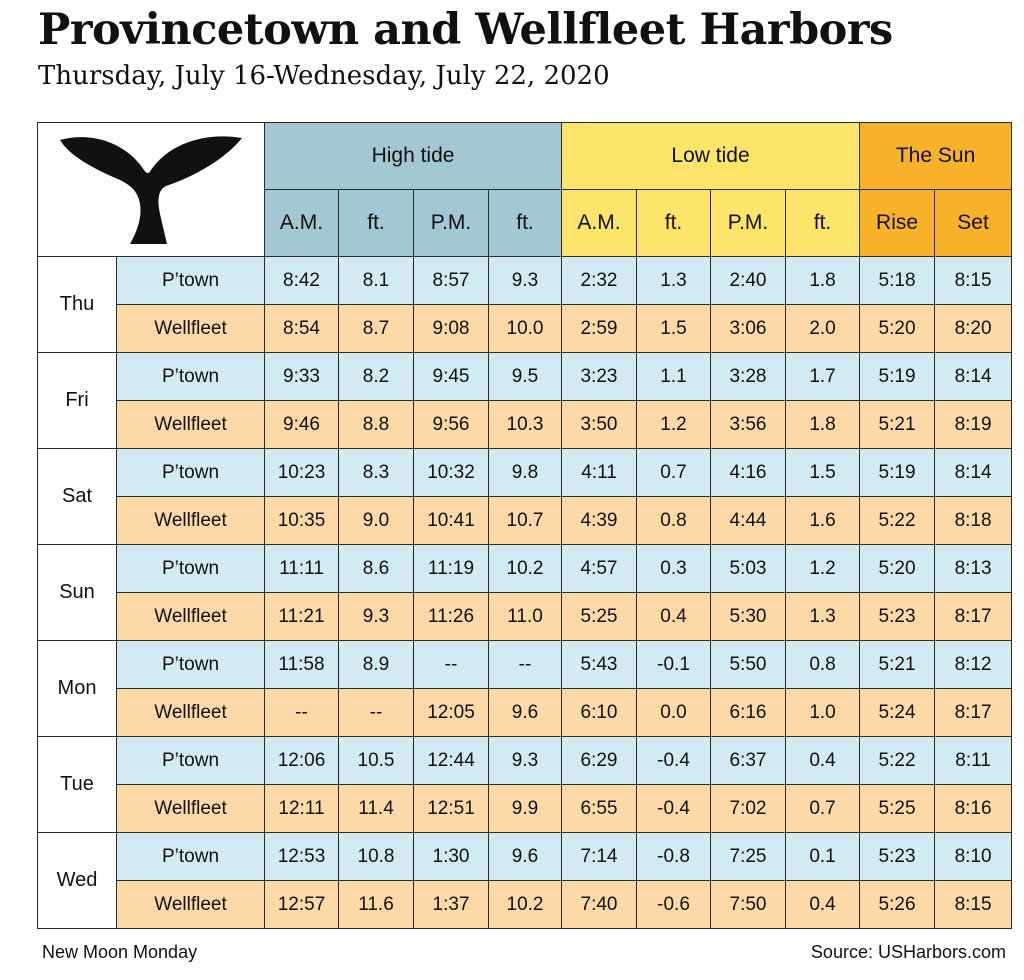 The height and width of the screenshot is (980, 1024). What do you see at coordinates (413, 156) in the screenshot?
I see `high-tide-header: High tide` at bounding box center [413, 156].